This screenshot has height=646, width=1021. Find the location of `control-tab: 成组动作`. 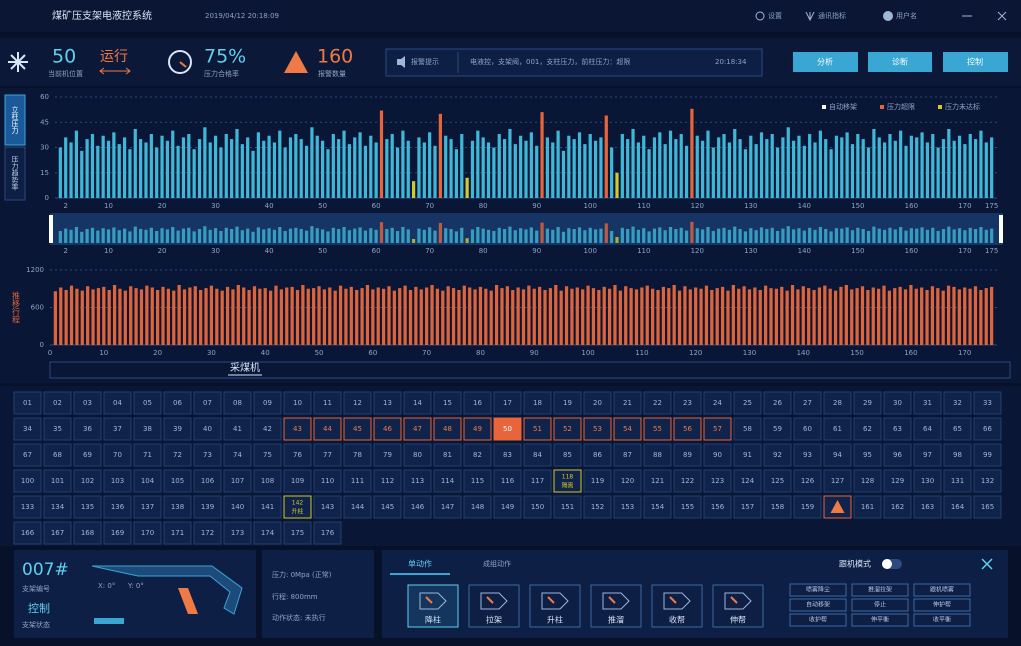

control-tab: 成组动作 is located at coordinates (497, 563).